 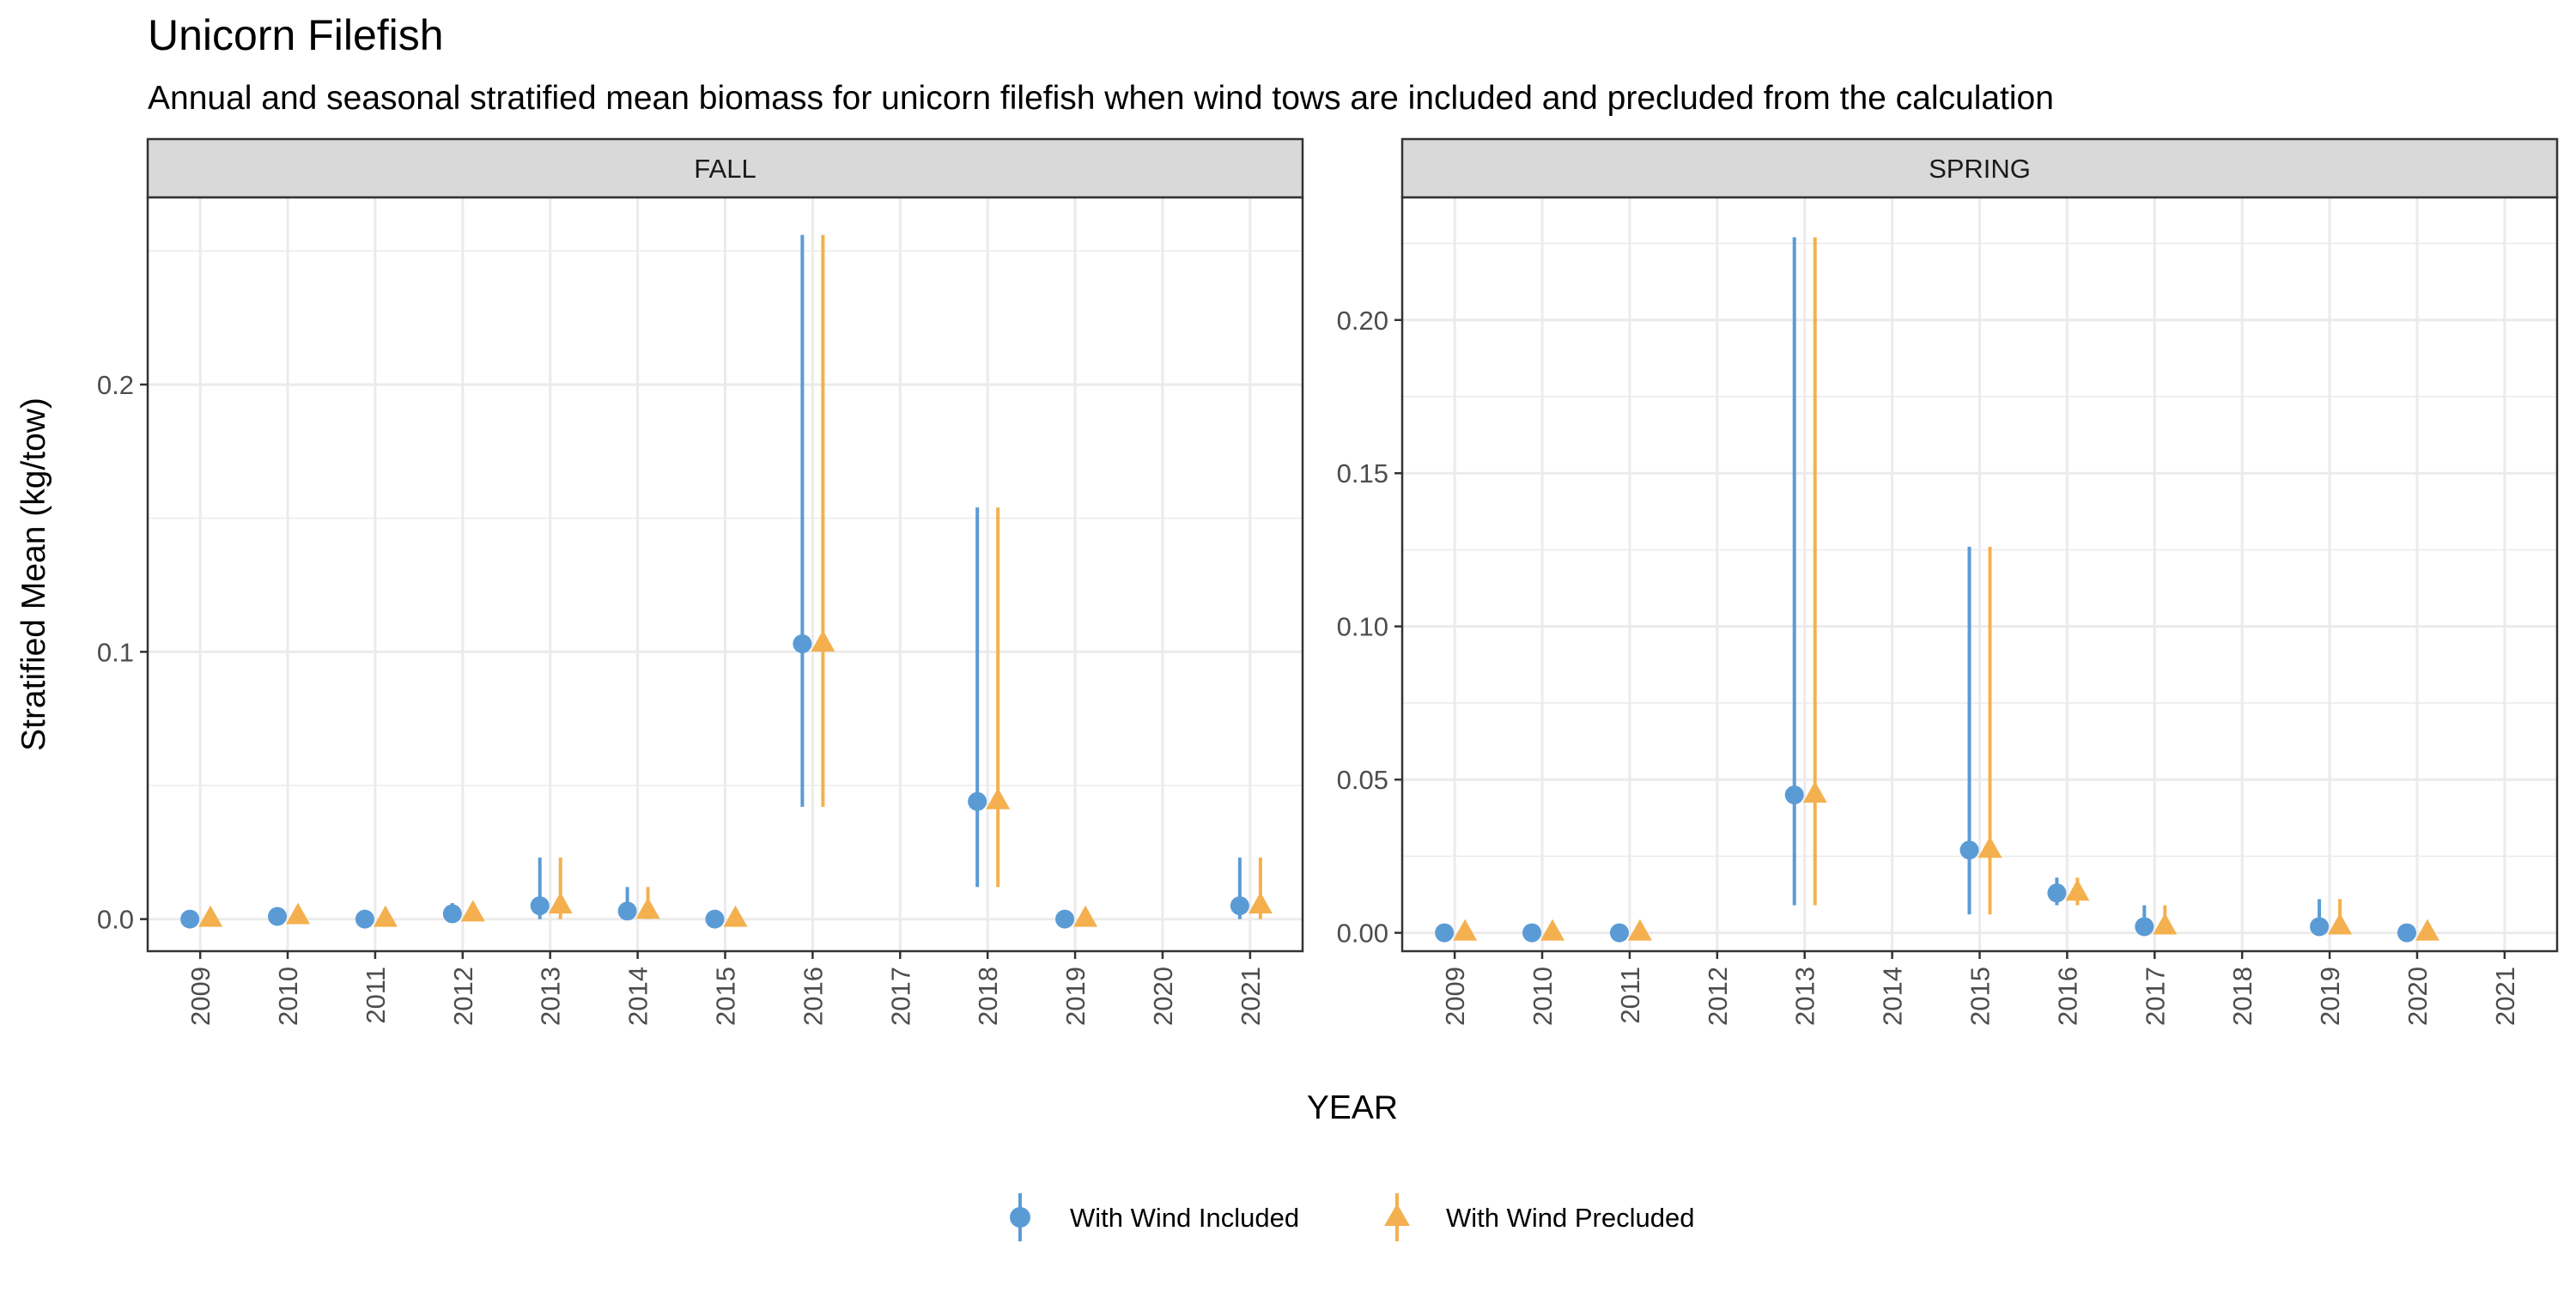 What do you see at coordinates (900, 996) in the screenshot?
I see `x-tick-label-fall-2017: 2017` at bounding box center [900, 996].